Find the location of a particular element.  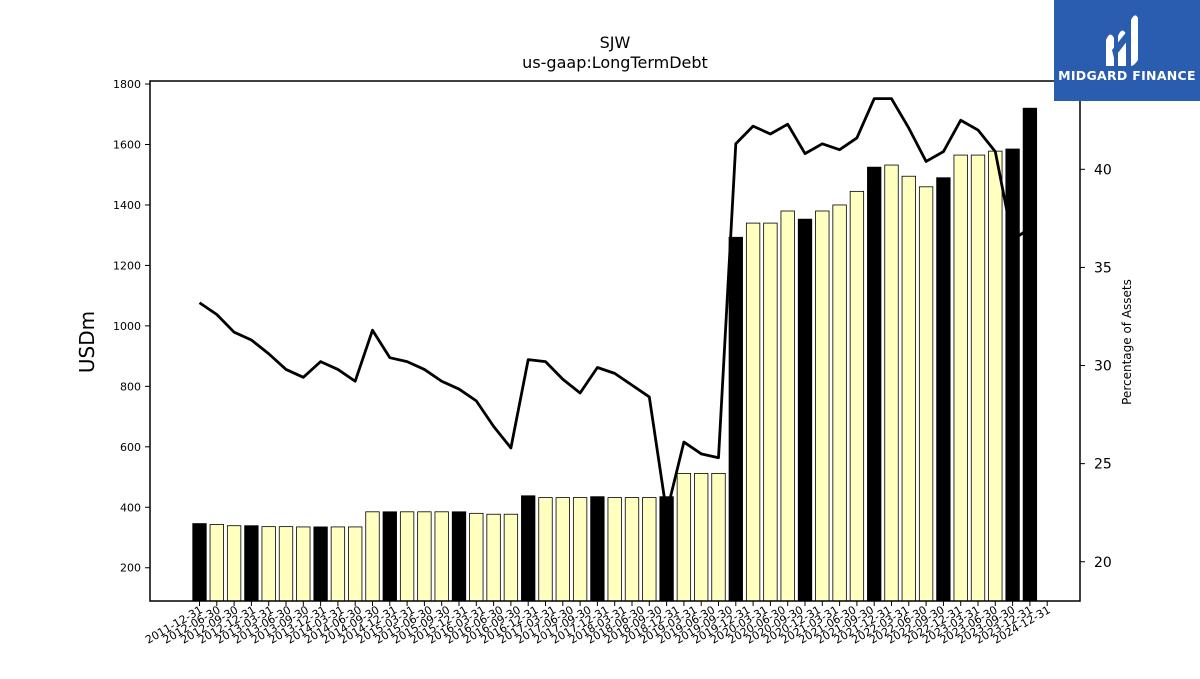

y2-tick-label: 25 is located at coordinates (1103, 465).